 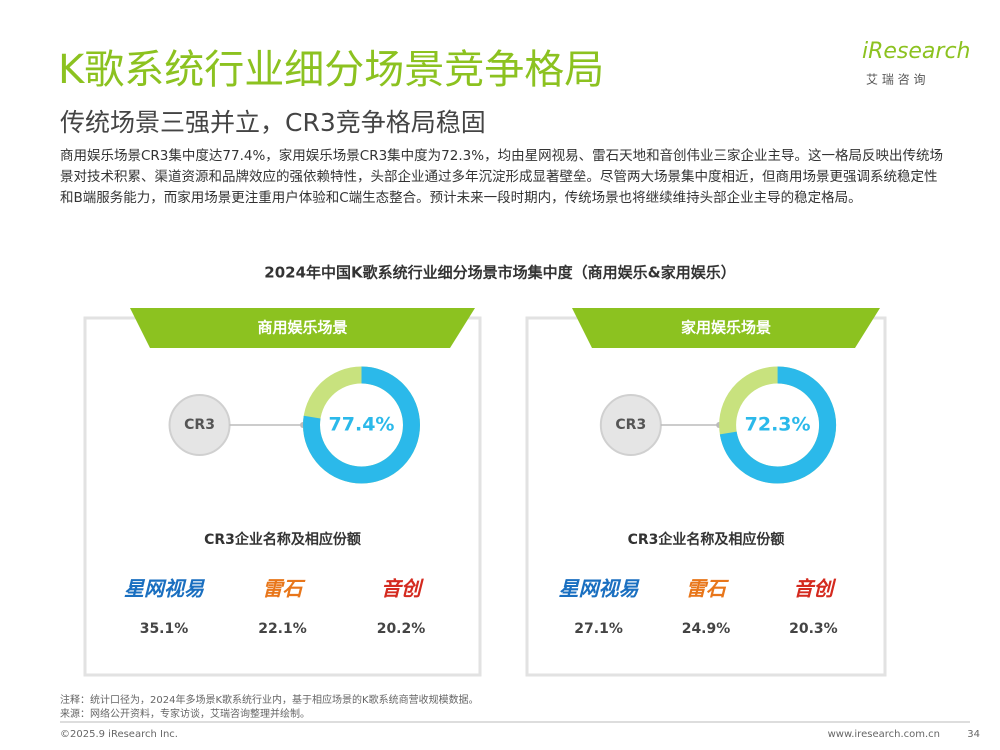 I want to click on donut-label: 72.3%, so click(x=778, y=425).